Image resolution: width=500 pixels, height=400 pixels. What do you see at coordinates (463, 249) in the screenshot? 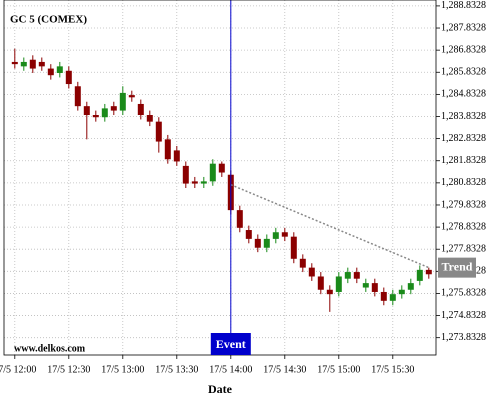
I see `y-tick-label: 1,277.8328` at bounding box center [463, 249].